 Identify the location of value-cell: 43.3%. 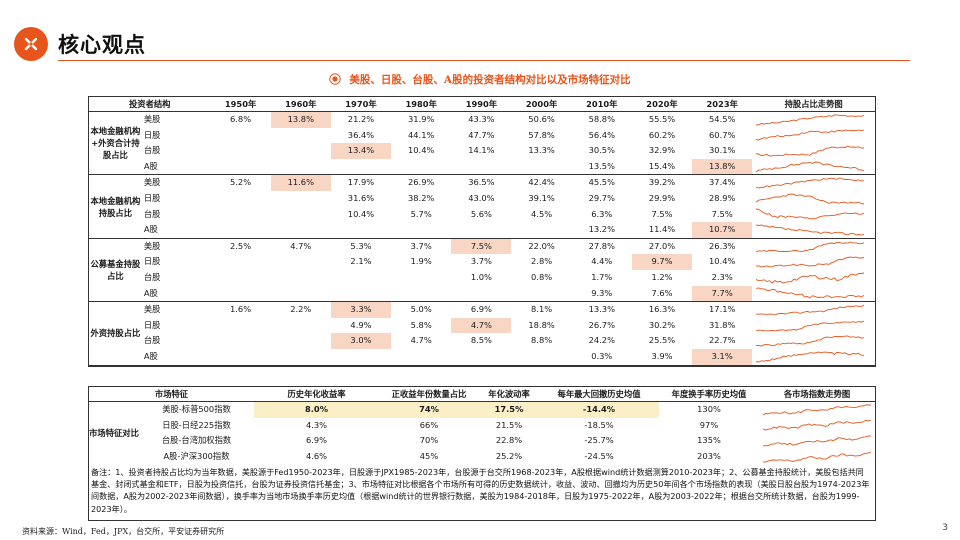
(481, 119).